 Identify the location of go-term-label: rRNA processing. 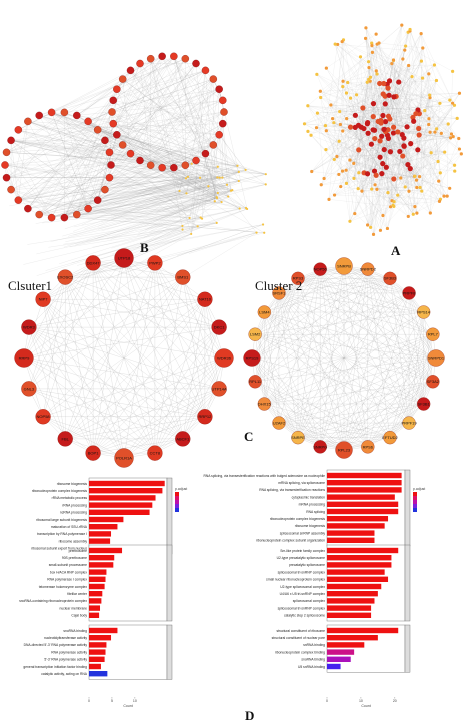
(74, 505).